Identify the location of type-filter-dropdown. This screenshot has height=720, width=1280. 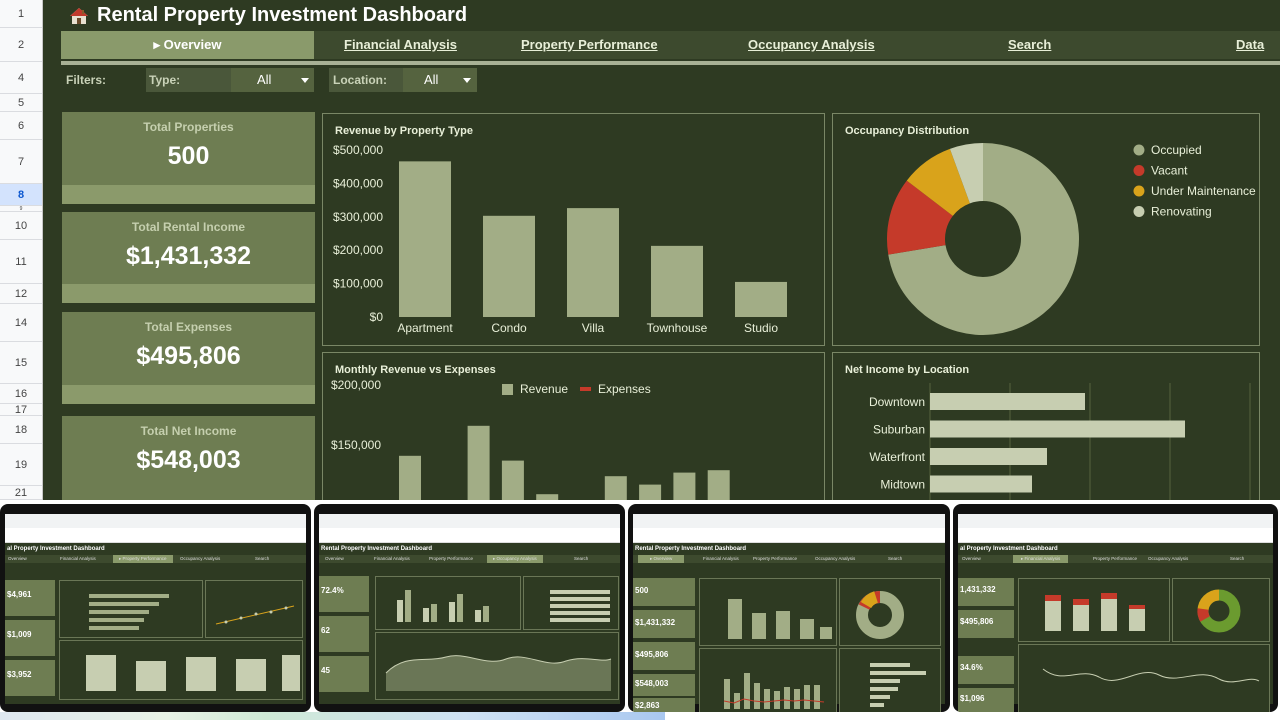
(272, 80).